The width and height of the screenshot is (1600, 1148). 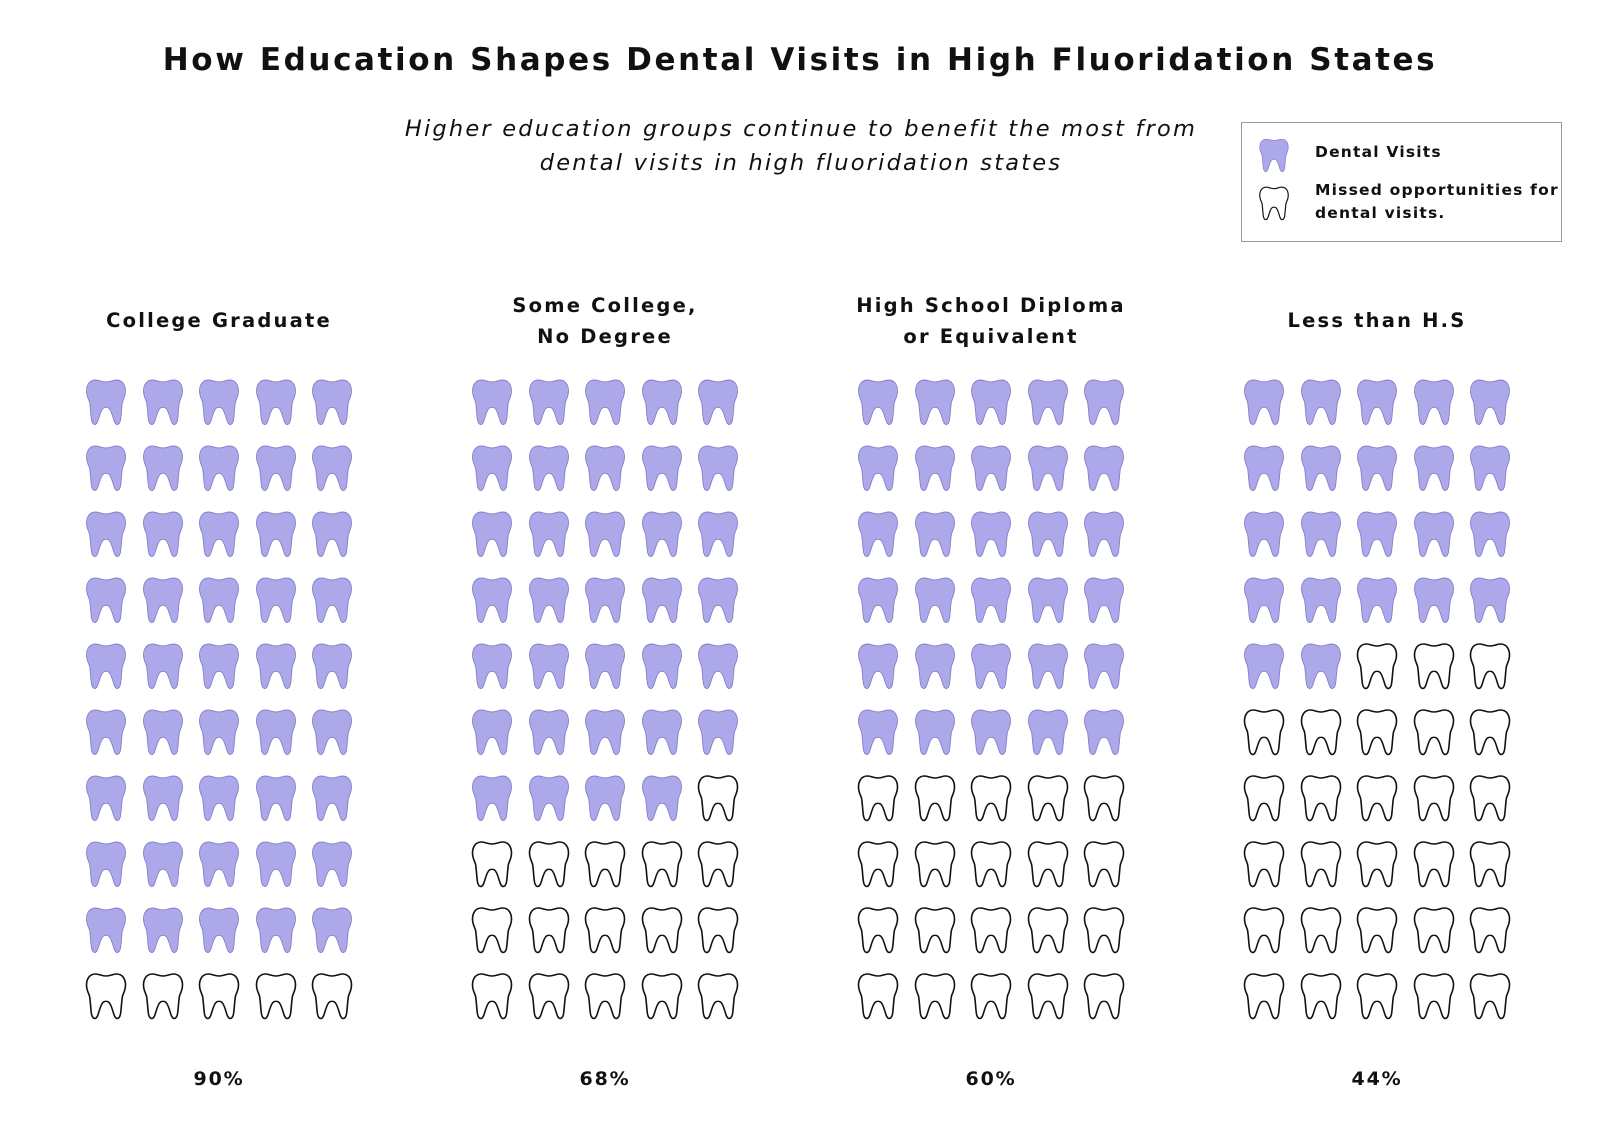 What do you see at coordinates (991, 1079) in the screenshot?
I see `value-label-3: 60%` at bounding box center [991, 1079].